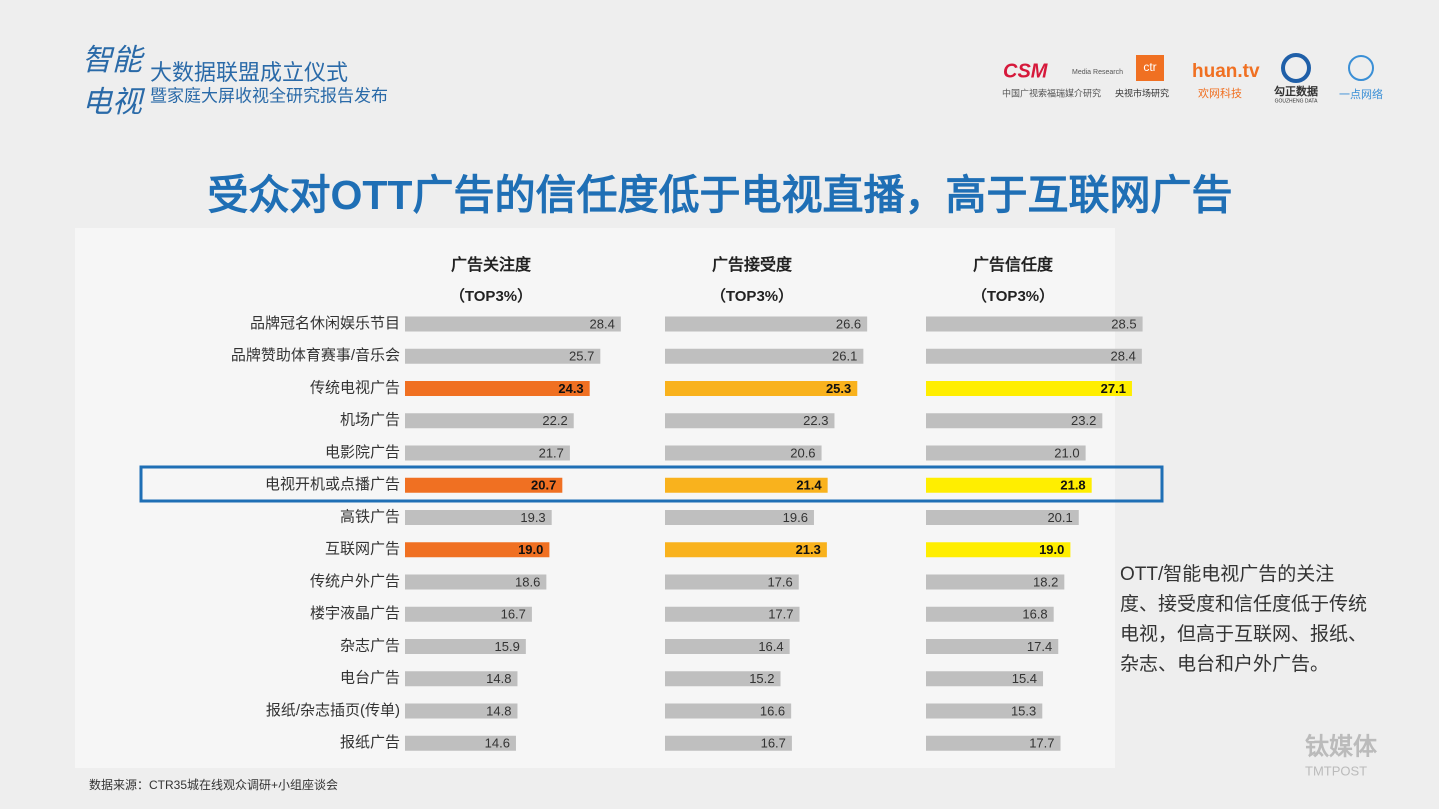 This screenshot has height=809, width=1439. I want to click on partner: Media Research, so click(1097, 72).